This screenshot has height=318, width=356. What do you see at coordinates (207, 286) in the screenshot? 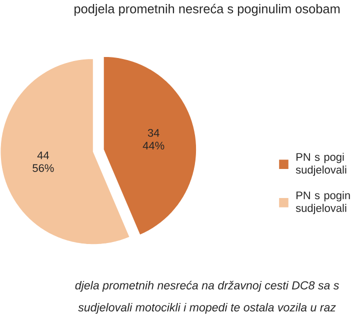
I see `text: djela prometnih nesreća na državnoj cesti DC8 sa s` at bounding box center [207, 286].